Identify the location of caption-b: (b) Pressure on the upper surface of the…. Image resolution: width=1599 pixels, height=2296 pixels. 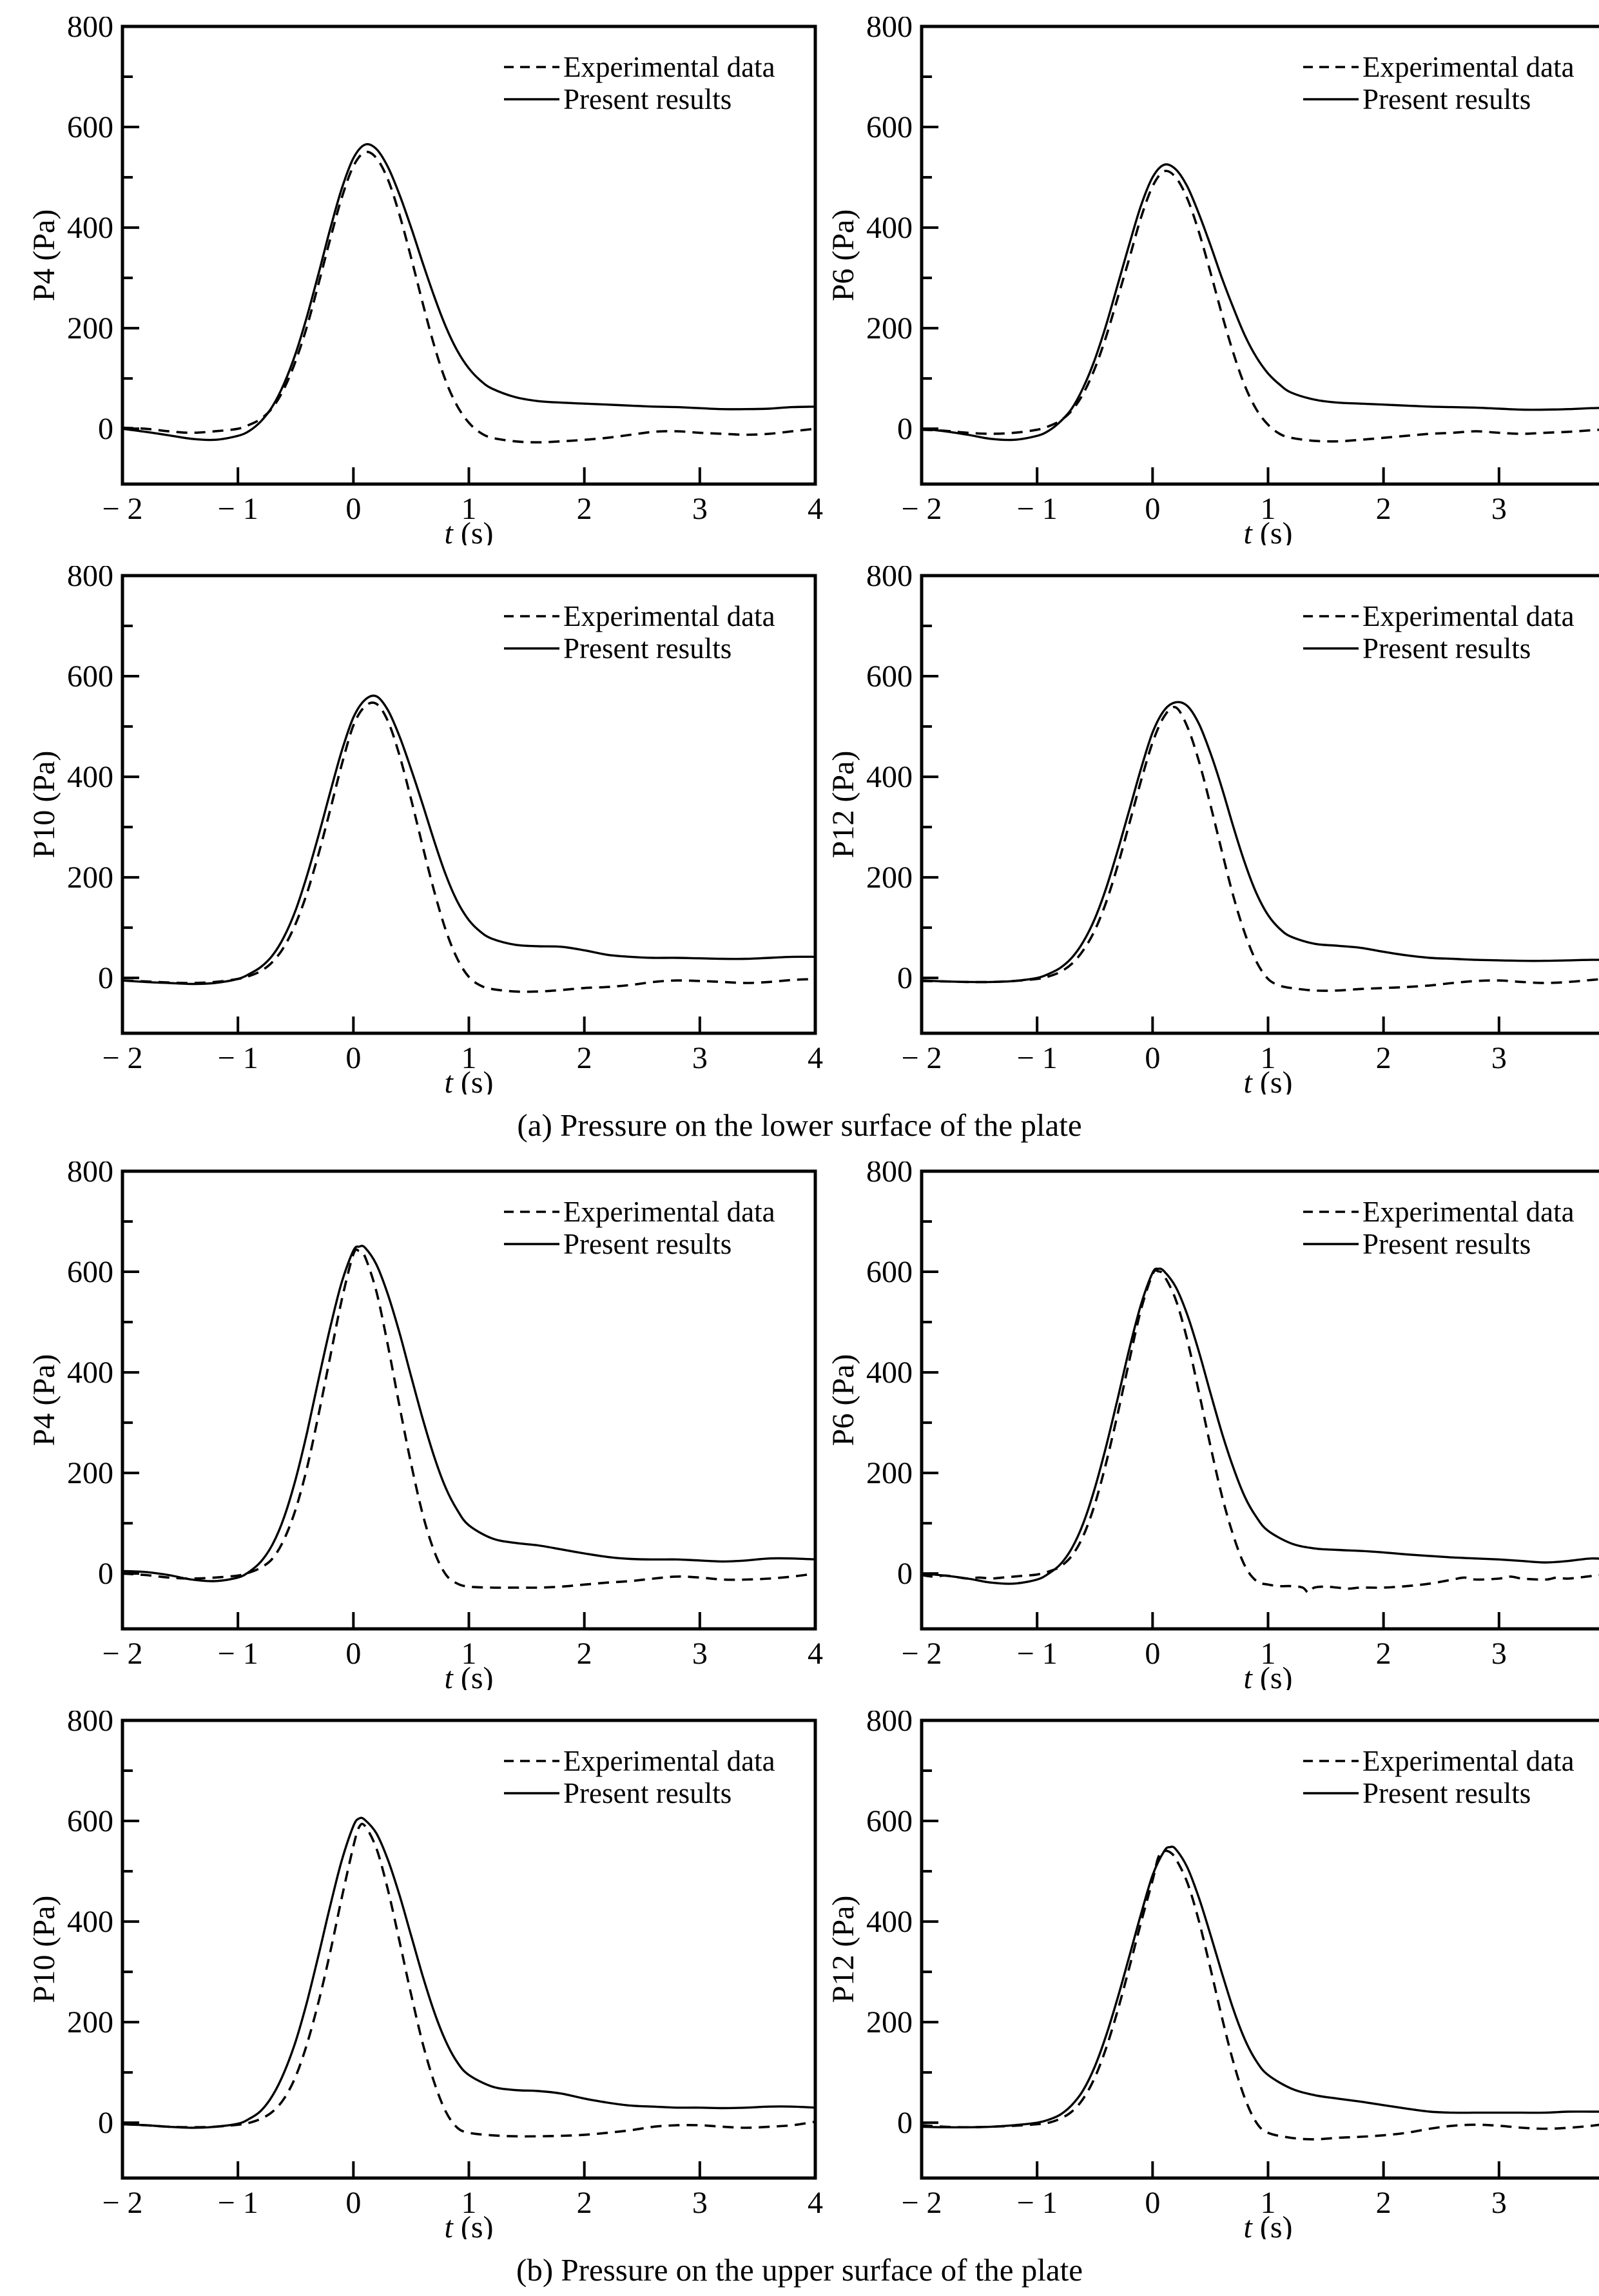
(799, 2270).